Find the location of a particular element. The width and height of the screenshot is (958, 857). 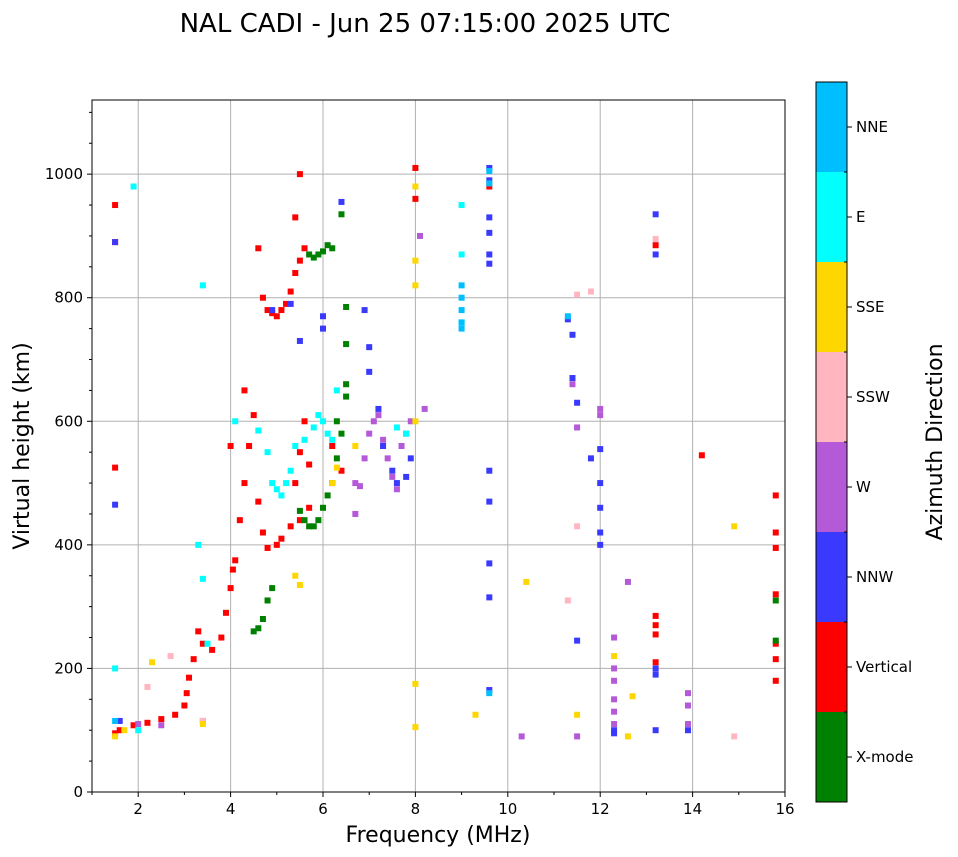

x-tick-label: 8 is located at coordinates (416, 809).